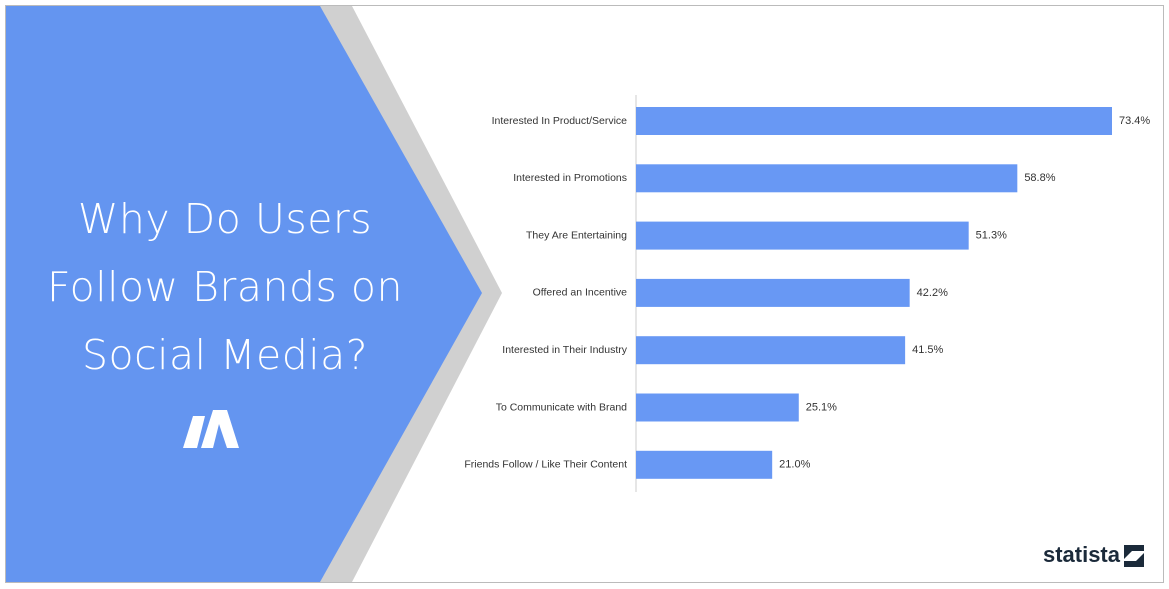 Image resolution: width=1169 pixels, height=589 pixels. I want to click on category-label: They Are Entertaining, so click(576, 235).